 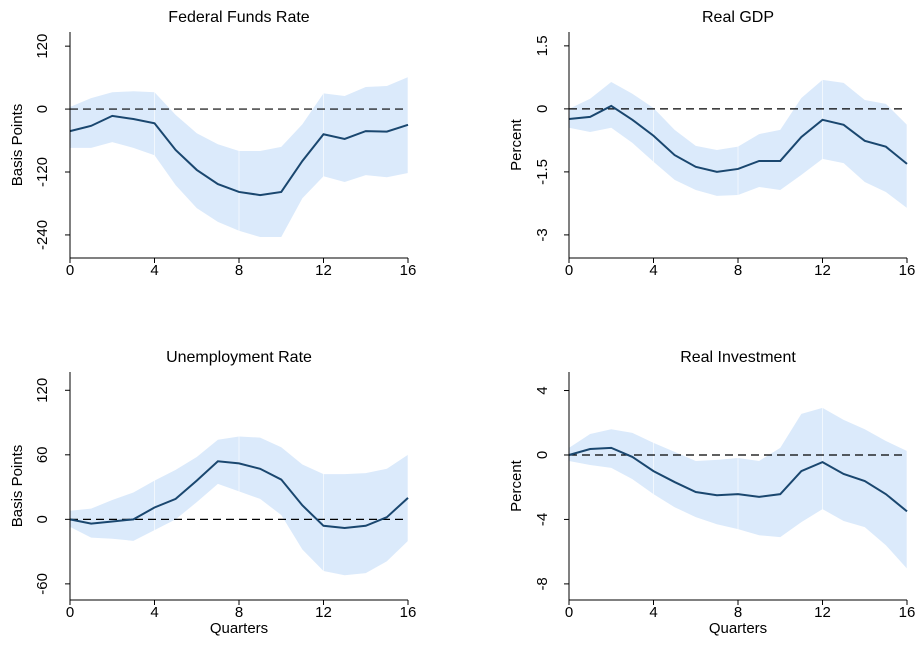 What do you see at coordinates (239, 17) in the screenshot?
I see `chart-title: Federal Funds Rate` at bounding box center [239, 17].